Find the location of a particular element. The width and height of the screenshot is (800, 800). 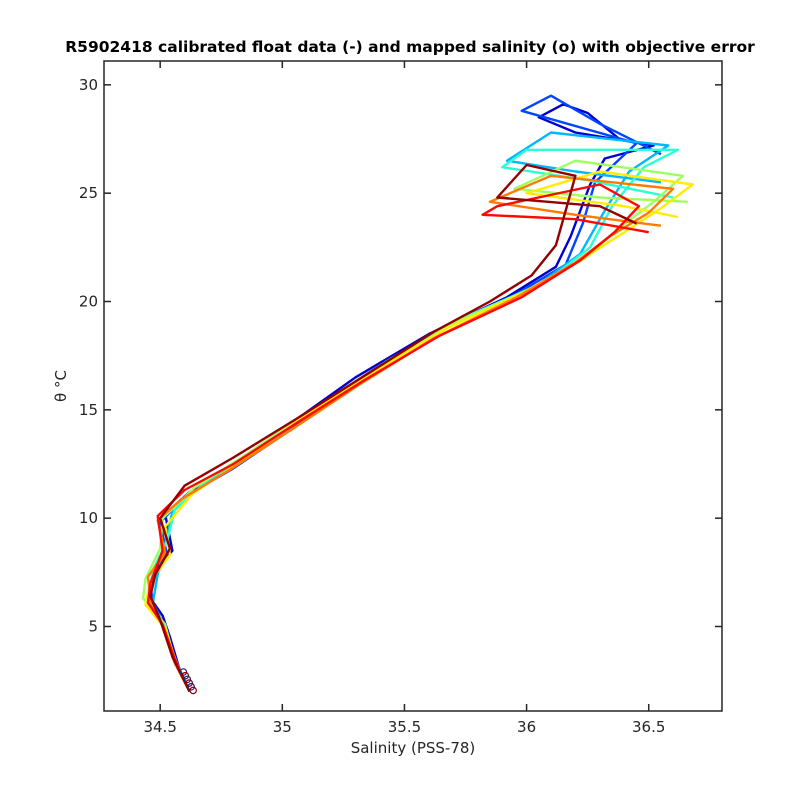

y-tick-label: 10 is located at coordinates (88, 518).